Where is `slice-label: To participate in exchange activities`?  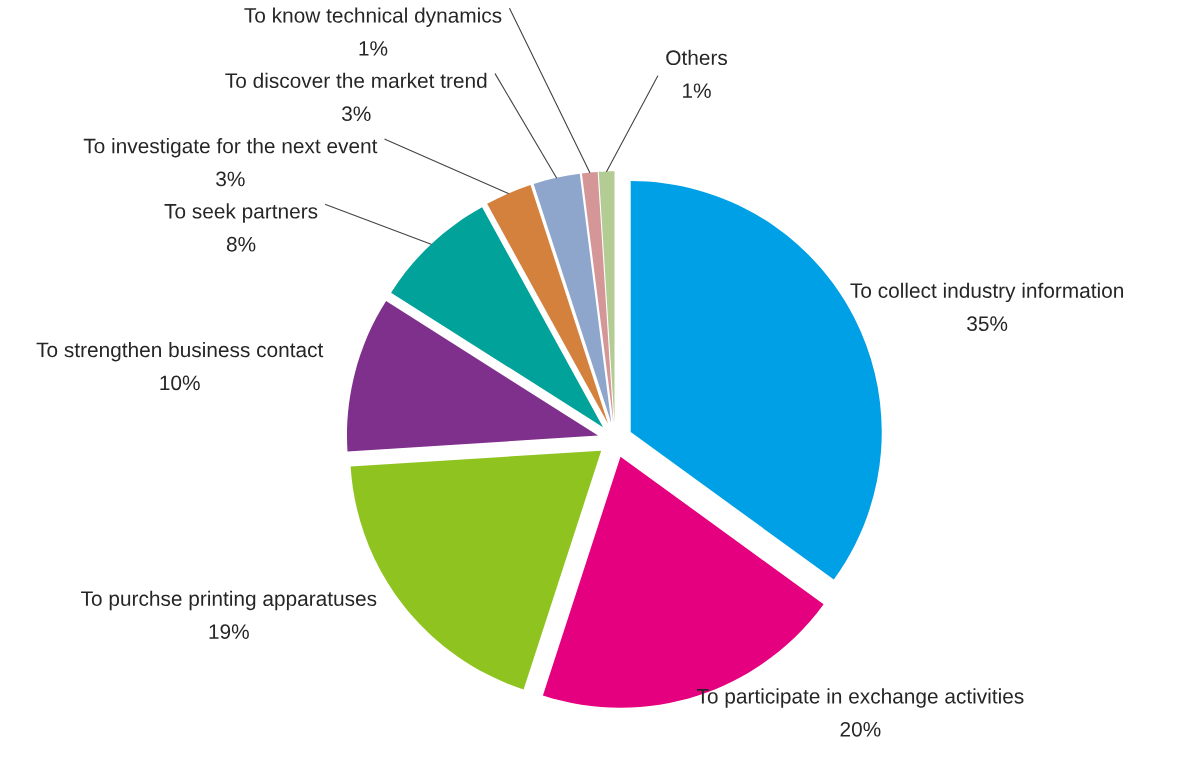
slice-label: To participate in exchange activities is located at coordinates (860, 698).